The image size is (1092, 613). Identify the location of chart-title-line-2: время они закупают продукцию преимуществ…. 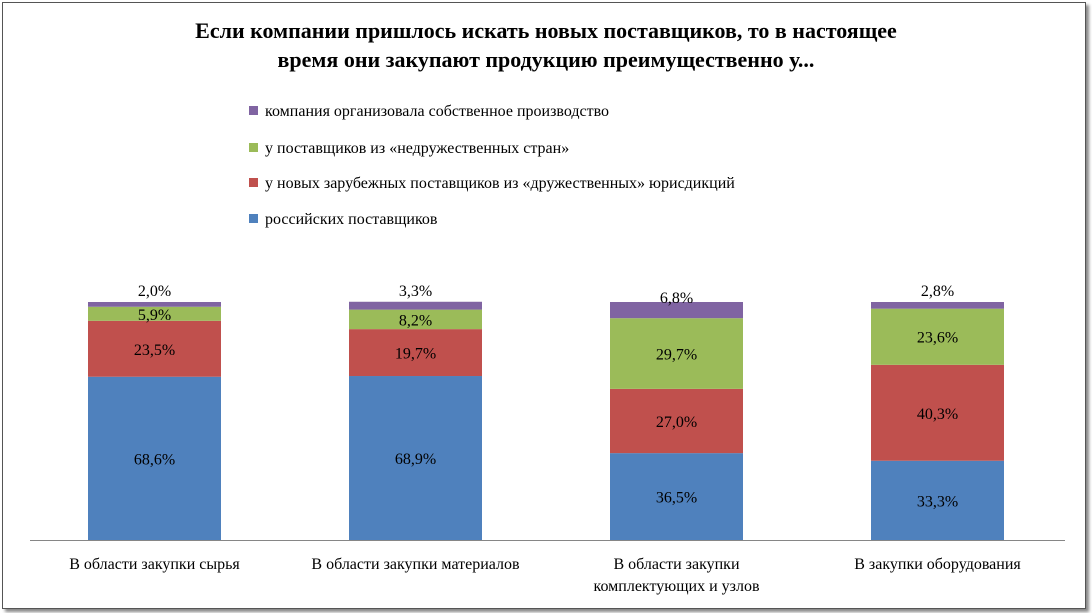
(546, 59).